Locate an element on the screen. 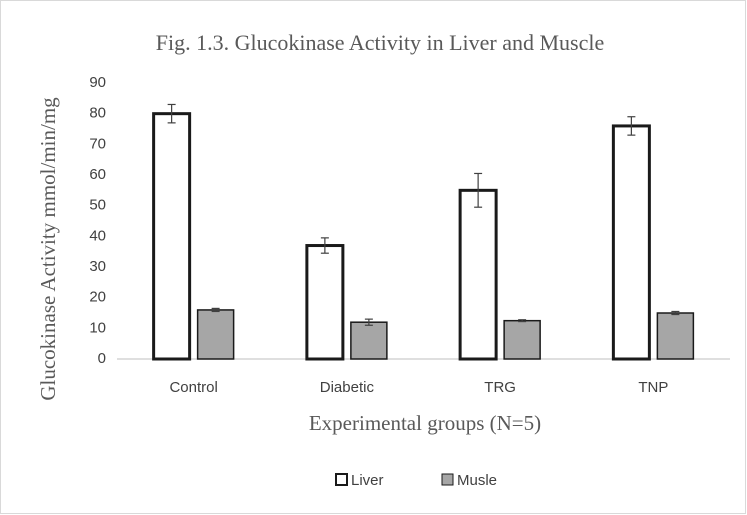  x-tick-label: TRG is located at coordinates (500, 387).